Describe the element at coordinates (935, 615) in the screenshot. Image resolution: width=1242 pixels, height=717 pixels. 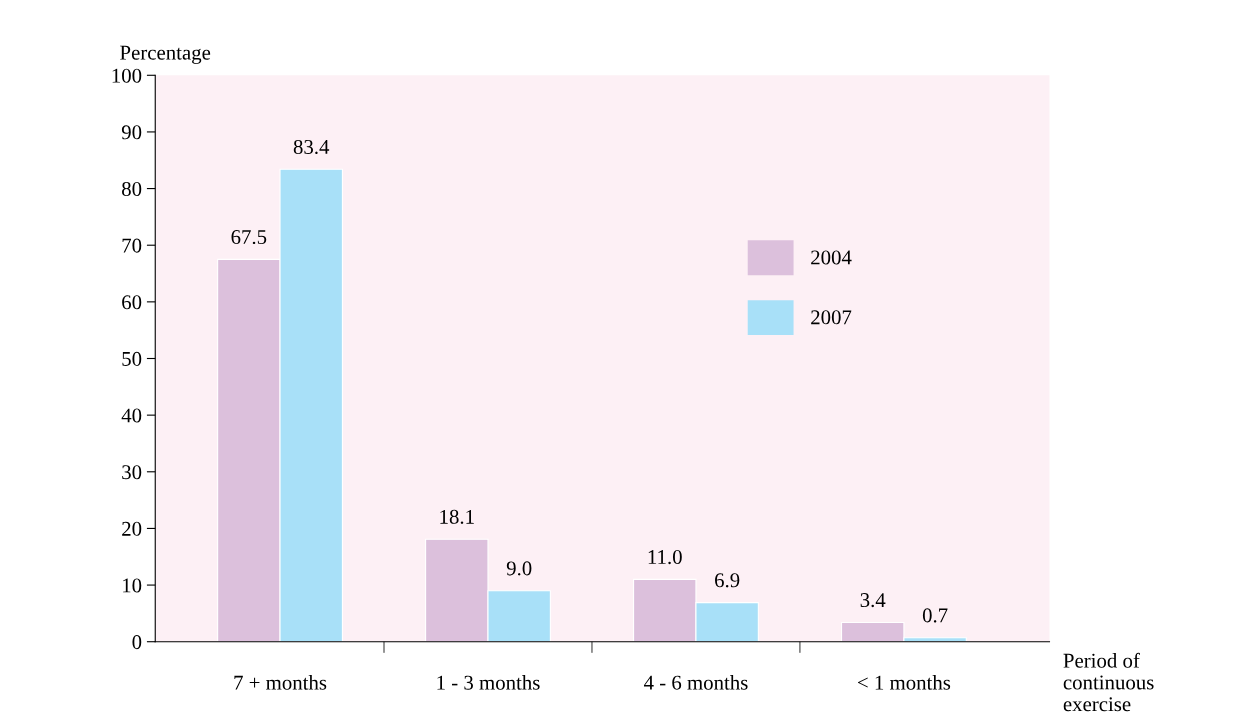
I see `data-label: 0.7` at that location.